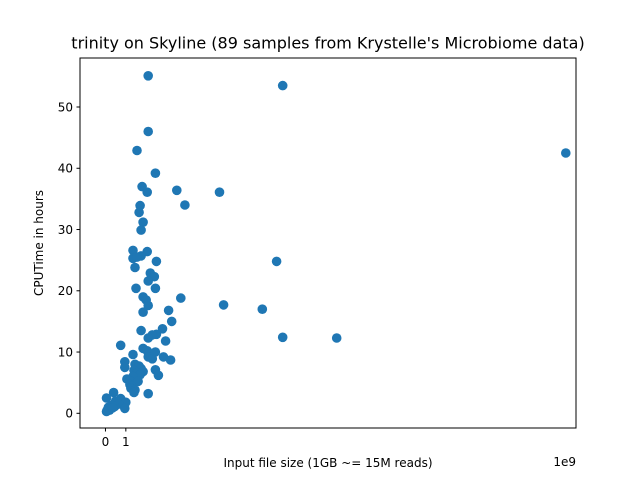  I want to click on x-tick-label: 1, so click(126, 442).